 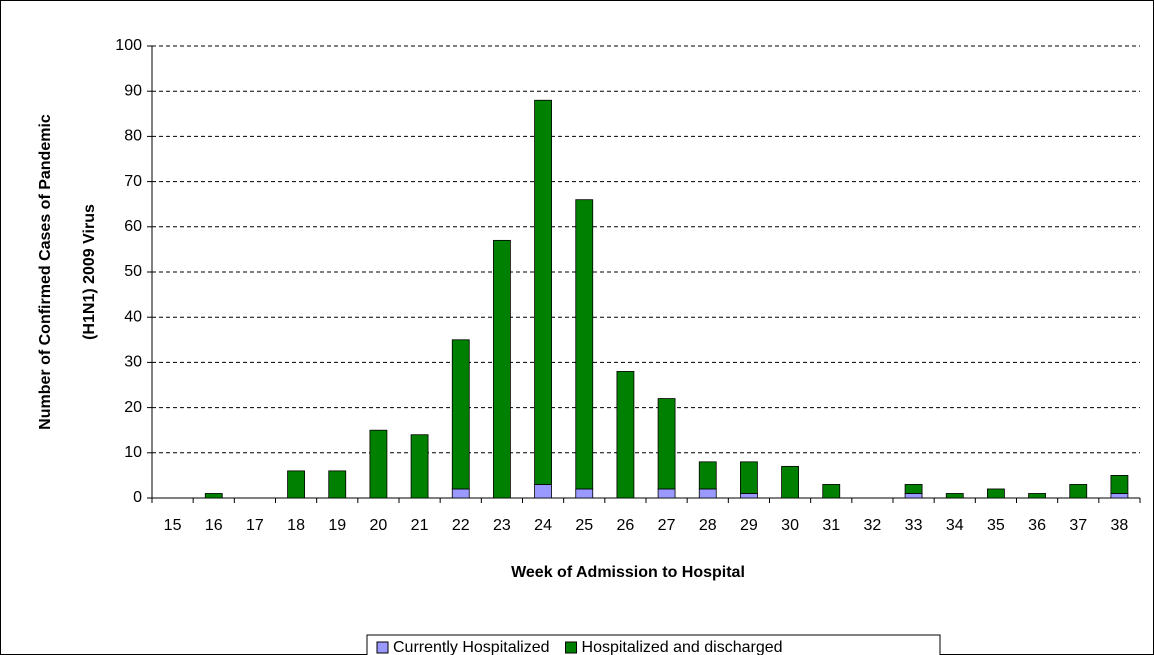 I want to click on y-axis-label: Number of Confirmed Cases of Pandemic, so click(x=45, y=272).